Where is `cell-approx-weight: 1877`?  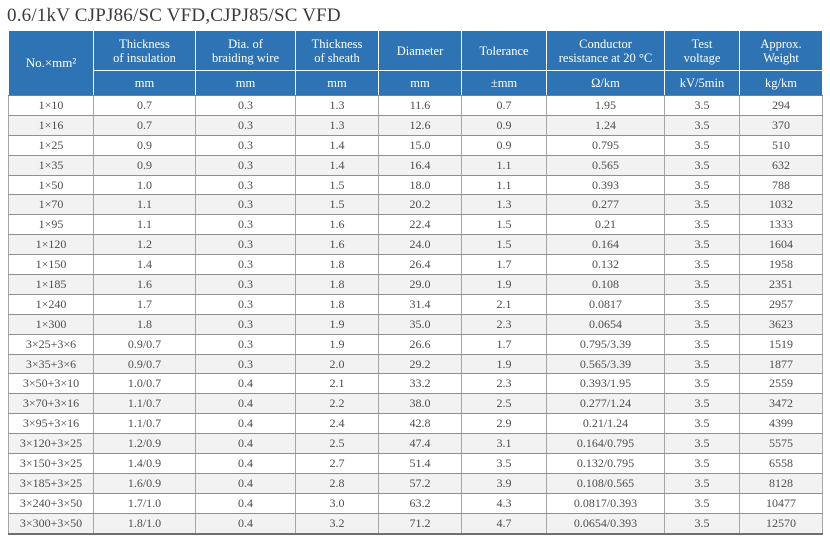 cell-approx-weight: 1877 is located at coordinates (781, 364).